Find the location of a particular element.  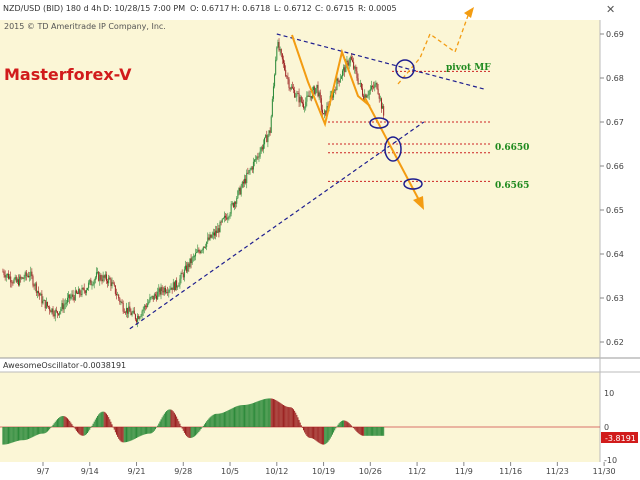

y-tick-label: 0.63 is located at coordinates (615, 298).